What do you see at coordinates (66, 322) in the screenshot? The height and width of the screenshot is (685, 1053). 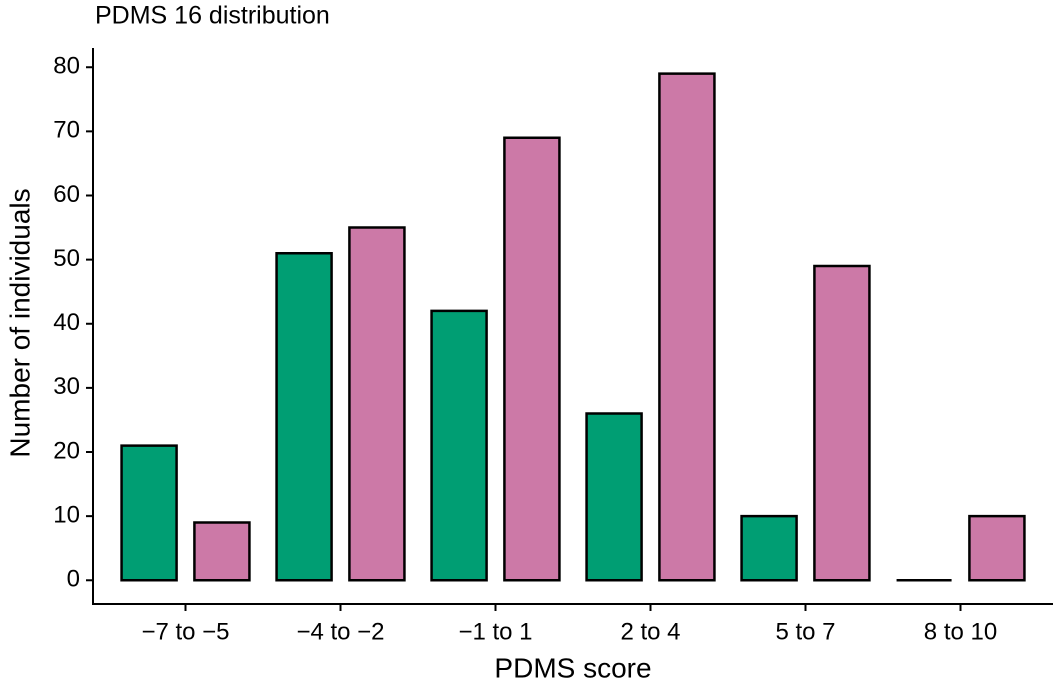 I see `y-tick-label: 40` at bounding box center [66, 322].